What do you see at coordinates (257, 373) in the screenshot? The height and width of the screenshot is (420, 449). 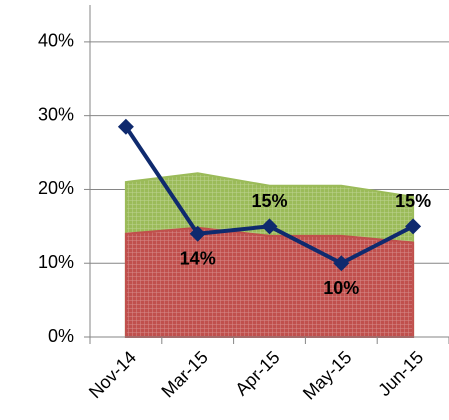 I see `x-tick-label: Apr-15` at bounding box center [257, 373].